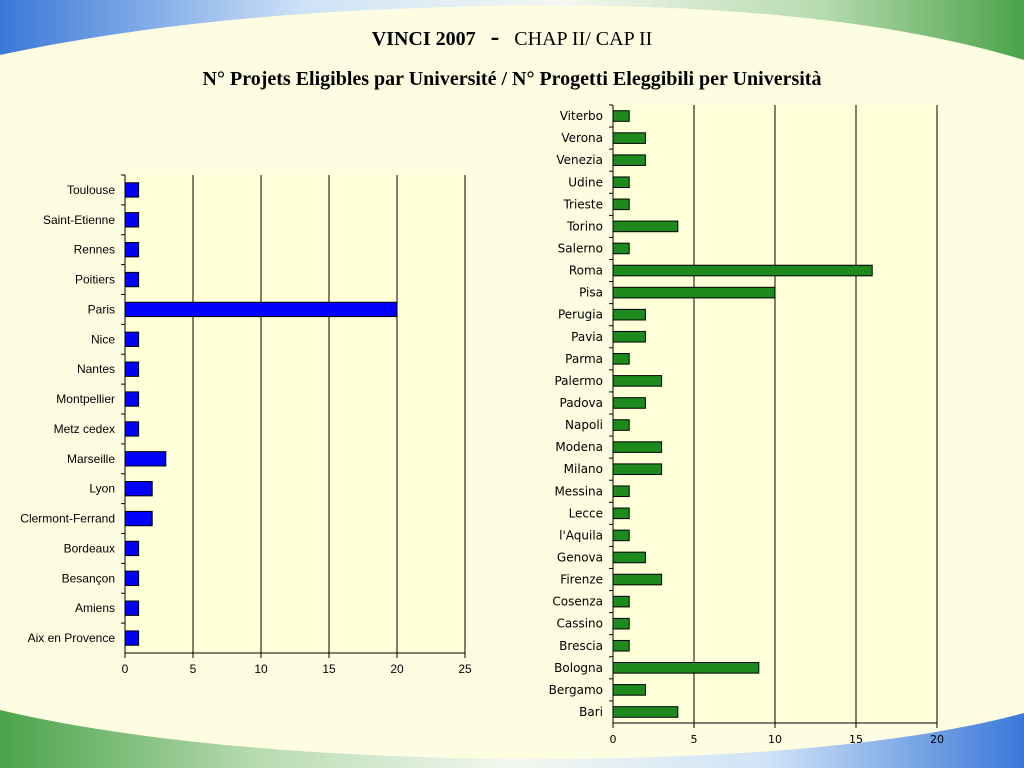  What do you see at coordinates (579, 447) in the screenshot?
I see `it-category-label: Modena` at bounding box center [579, 447].